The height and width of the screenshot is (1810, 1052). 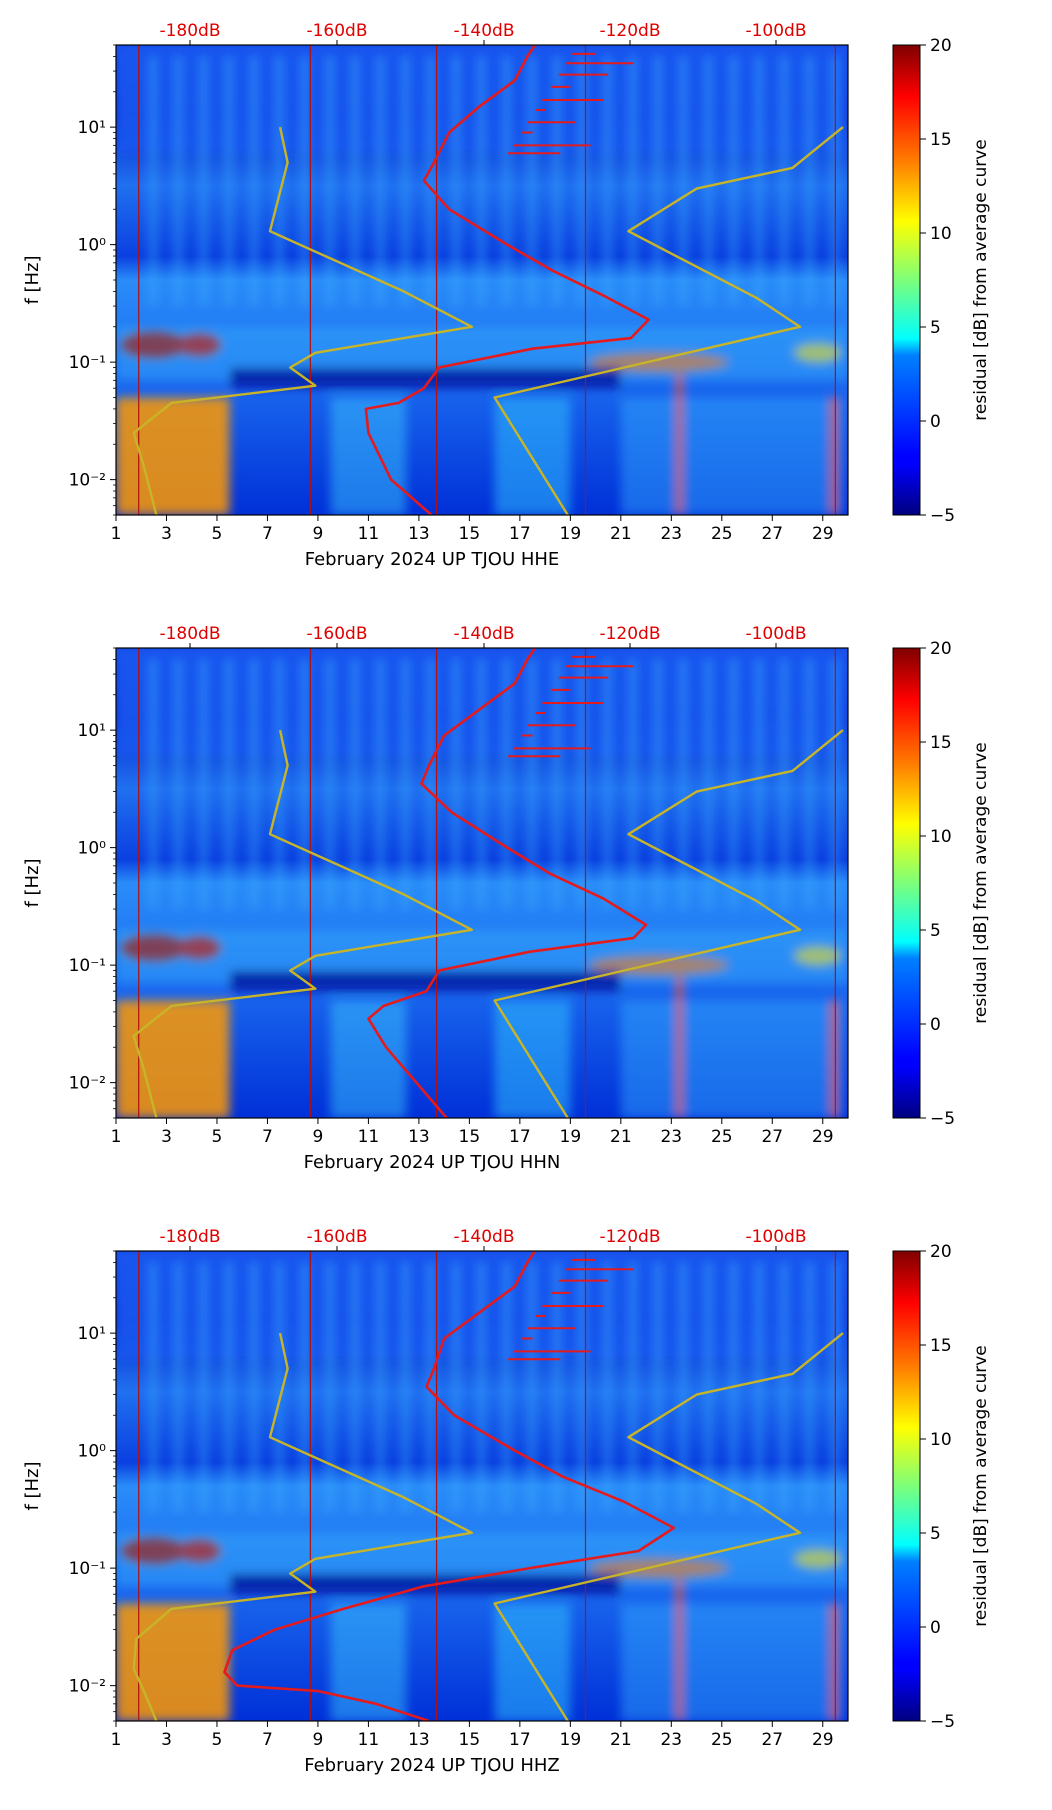 What do you see at coordinates (942, 516) in the screenshot?
I see `colorbar-tick-label: −5` at bounding box center [942, 516].